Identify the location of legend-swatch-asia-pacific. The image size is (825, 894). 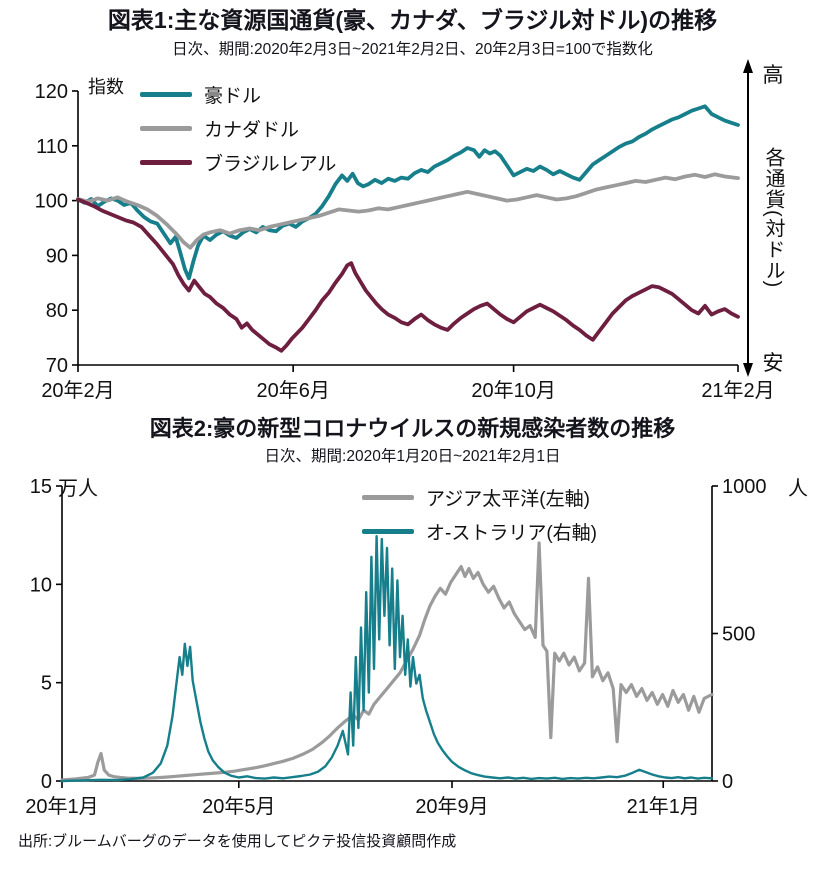
(388, 498).